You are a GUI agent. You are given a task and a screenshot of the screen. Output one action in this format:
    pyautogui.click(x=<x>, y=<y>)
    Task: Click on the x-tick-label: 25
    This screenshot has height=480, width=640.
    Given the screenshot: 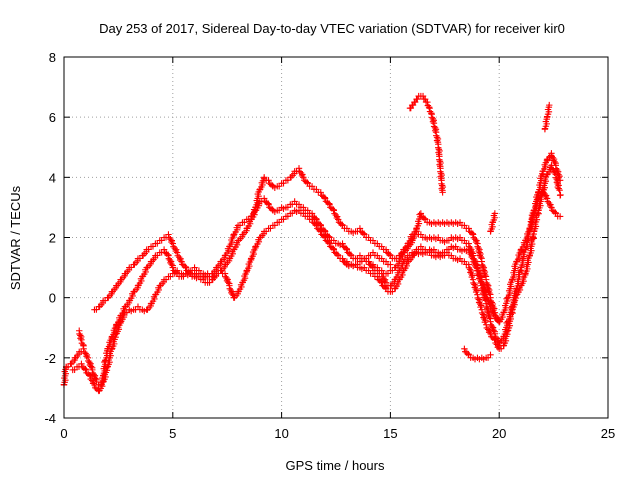 What is the action you would take?
    pyautogui.click(x=608, y=433)
    